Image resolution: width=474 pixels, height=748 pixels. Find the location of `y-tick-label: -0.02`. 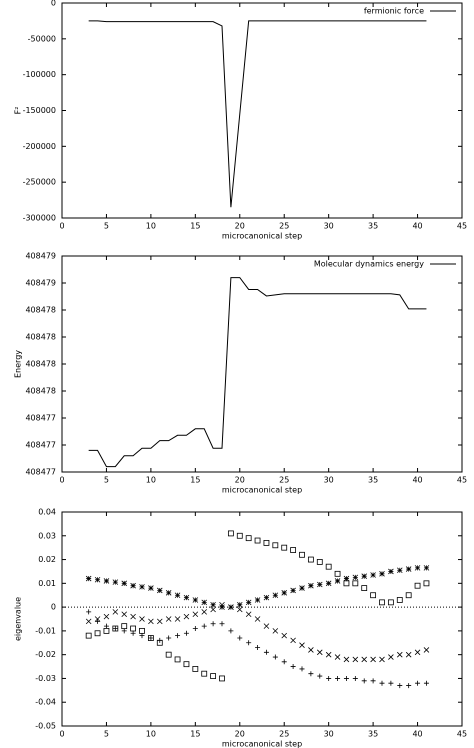

y-tick-label: -0.02 is located at coordinates (45, 654).